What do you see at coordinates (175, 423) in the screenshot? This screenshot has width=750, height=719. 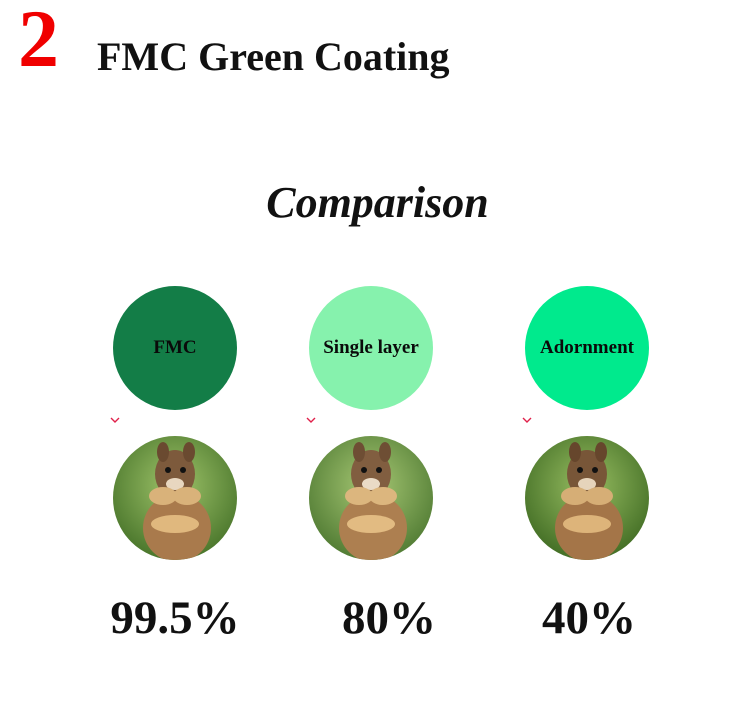 I see `comparison-column-fmc: FMC` at bounding box center [175, 423].